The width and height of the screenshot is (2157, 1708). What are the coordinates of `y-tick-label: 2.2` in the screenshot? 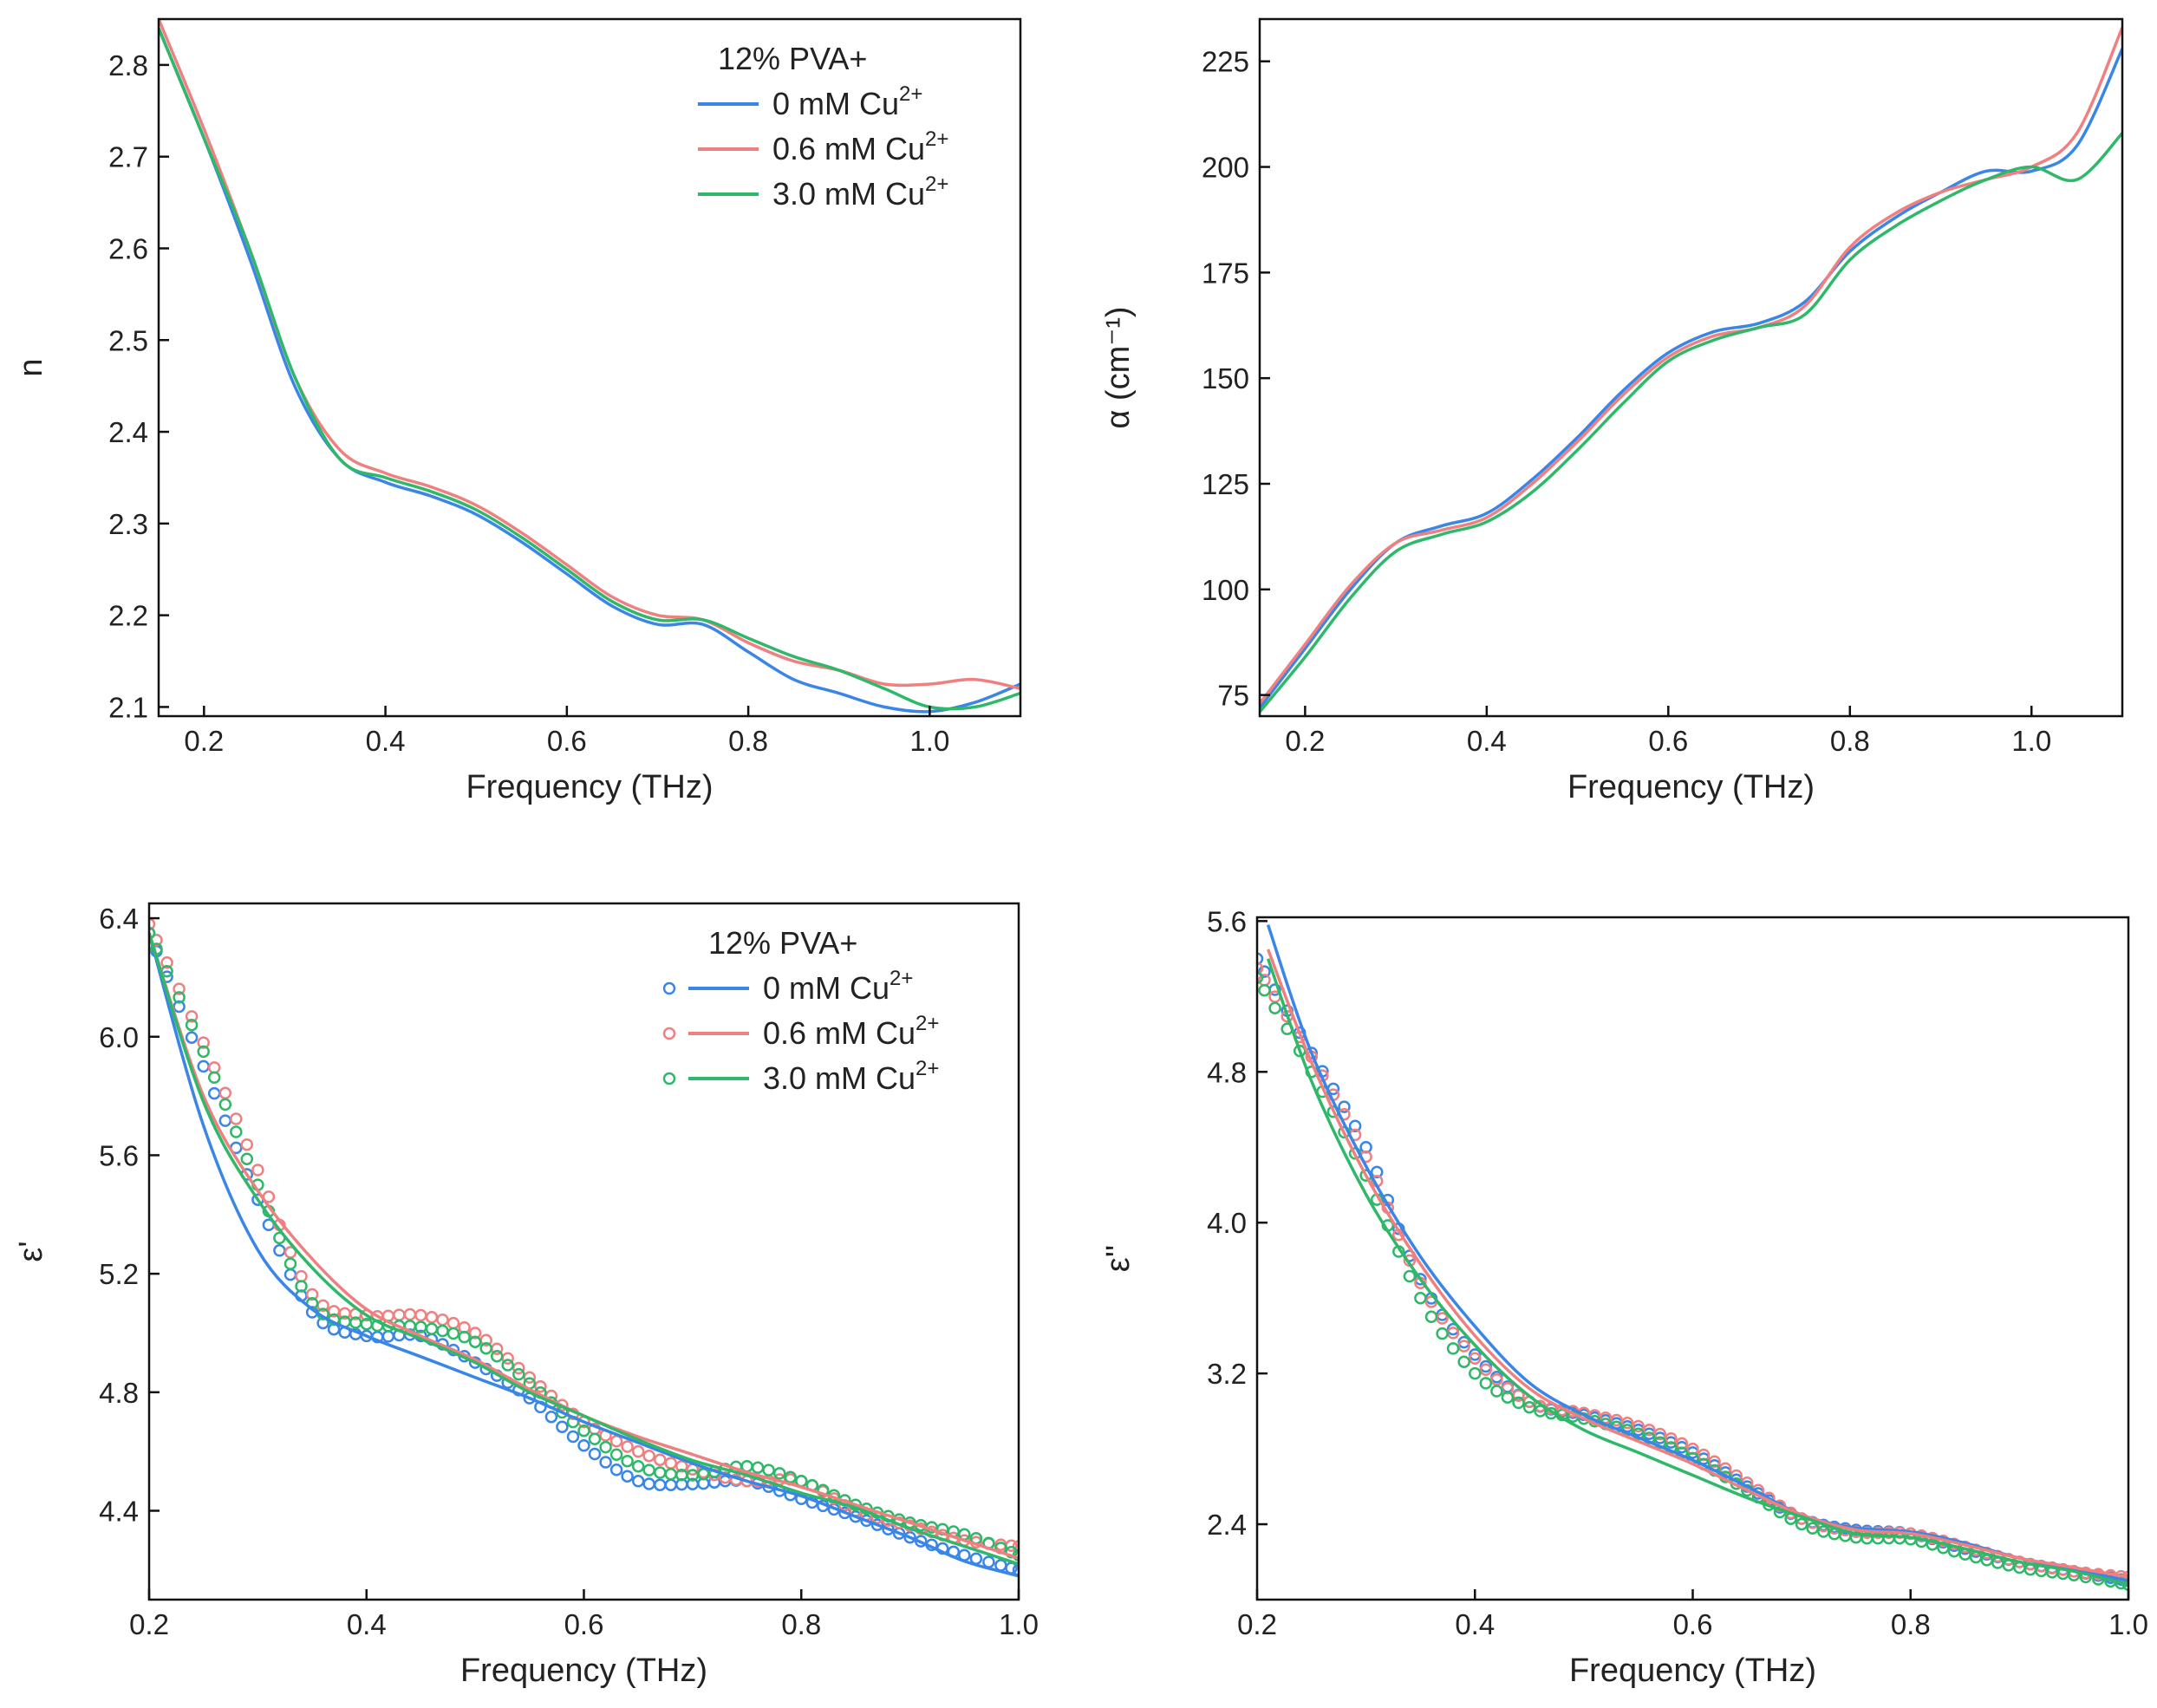 It's located at (128, 616).